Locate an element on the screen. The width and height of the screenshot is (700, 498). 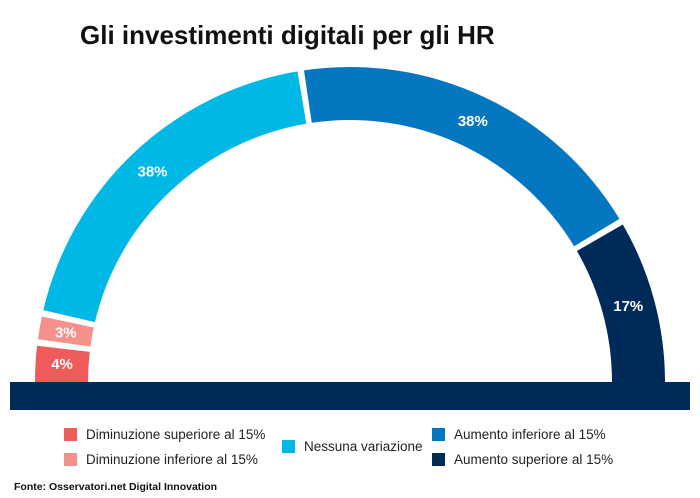
slice-label: 4% is located at coordinates (62, 364).